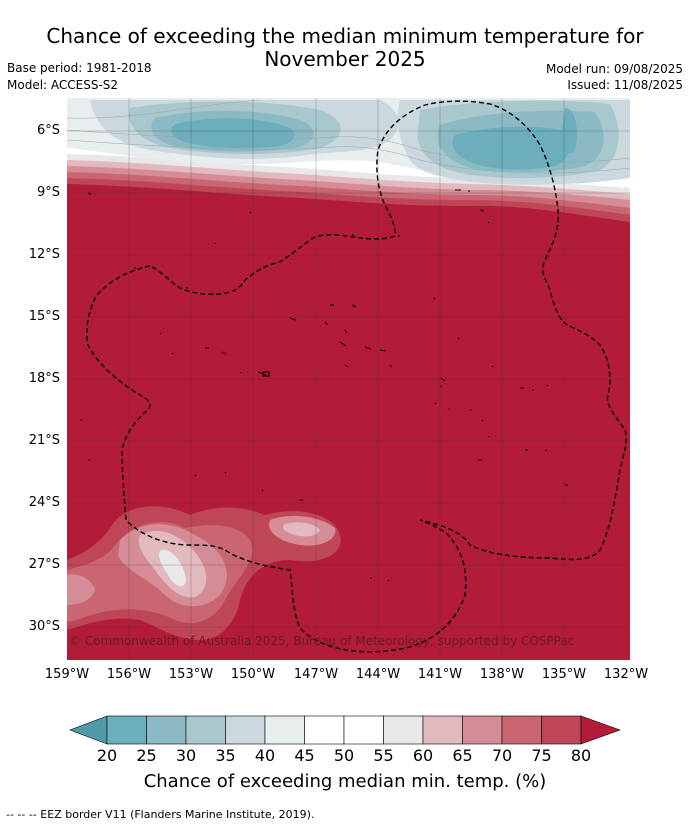 The width and height of the screenshot is (690, 827). What do you see at coordinates (67, 674) in the screenshot?
I see `lon-label-159w: 159°W` at bounding box center [67, 674].